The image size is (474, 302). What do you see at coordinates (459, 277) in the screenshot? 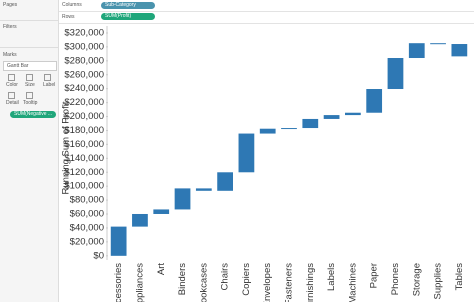
I see `x-tick-label: Tables` at bounding box center [459, 277].